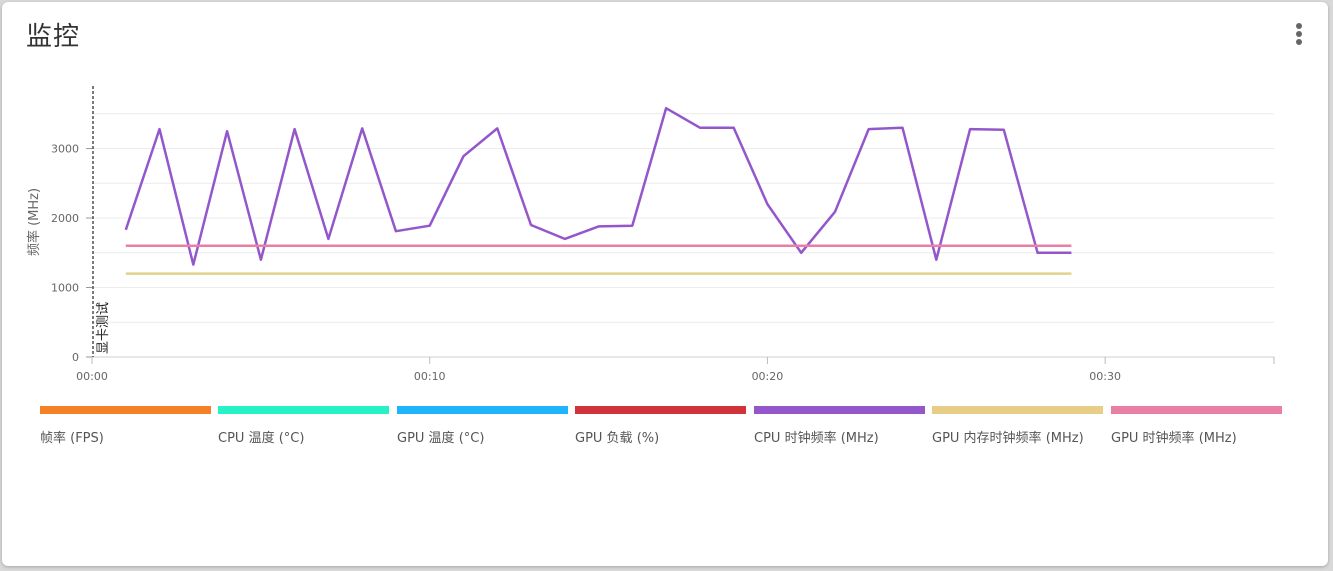 The height and width of the screenshot is (571, 1333). What do you see at coordinates (53, 37) in the screenshot?
I see `card-title: 监控` at bounding box center [53, 37].